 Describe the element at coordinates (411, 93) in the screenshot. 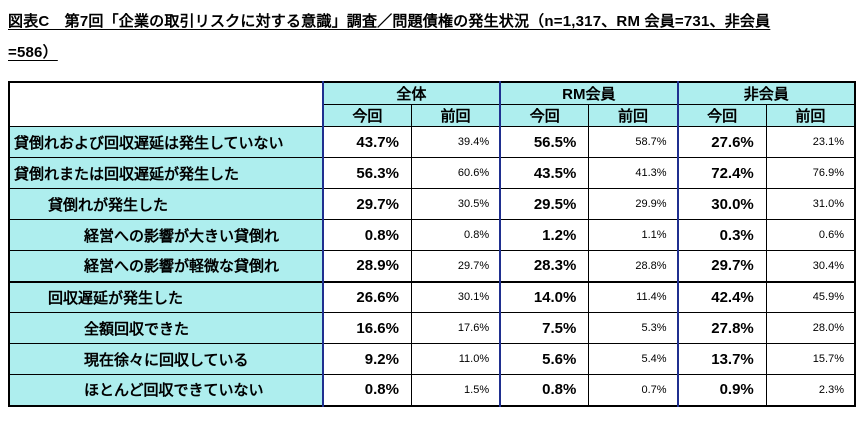

I see `group-header-zentai: 全体` at that location.